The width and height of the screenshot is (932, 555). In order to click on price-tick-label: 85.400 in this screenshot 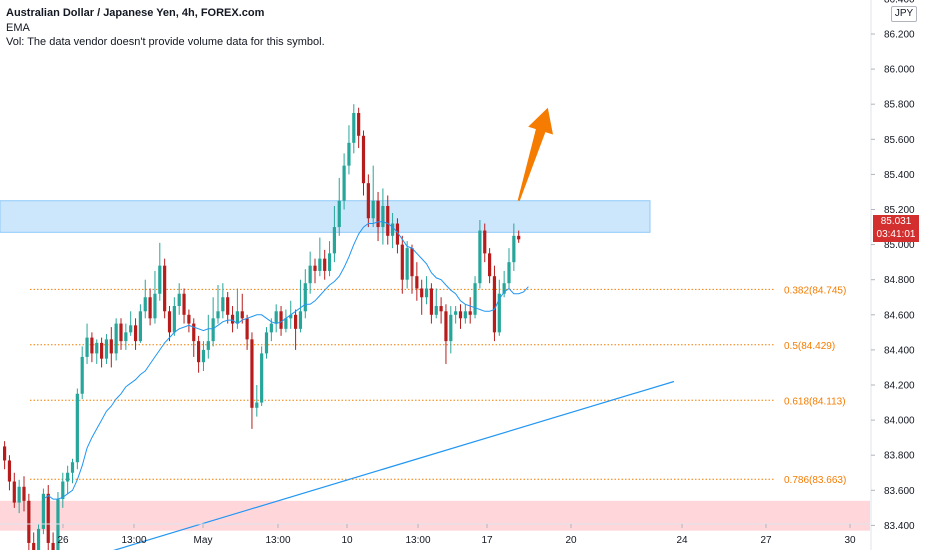, I will do `click(899, 175)`.